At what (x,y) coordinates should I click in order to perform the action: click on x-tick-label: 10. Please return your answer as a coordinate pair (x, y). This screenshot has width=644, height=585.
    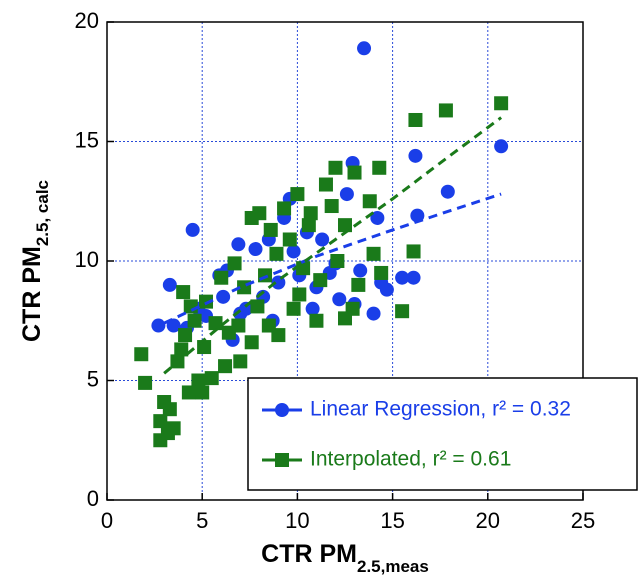
    Looking at the image, I should click on (297, 520).